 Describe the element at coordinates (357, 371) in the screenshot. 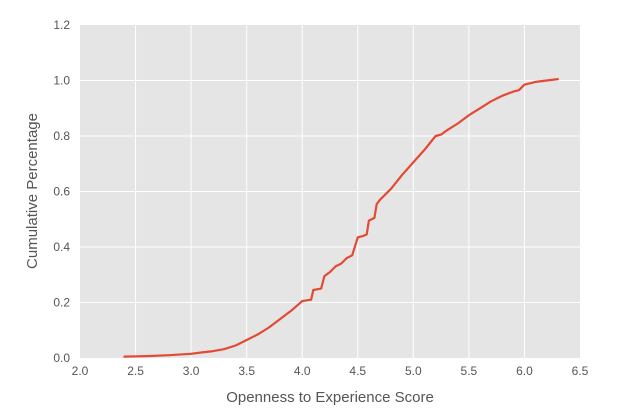

I see `x-tick-label: 4.5` at that location.